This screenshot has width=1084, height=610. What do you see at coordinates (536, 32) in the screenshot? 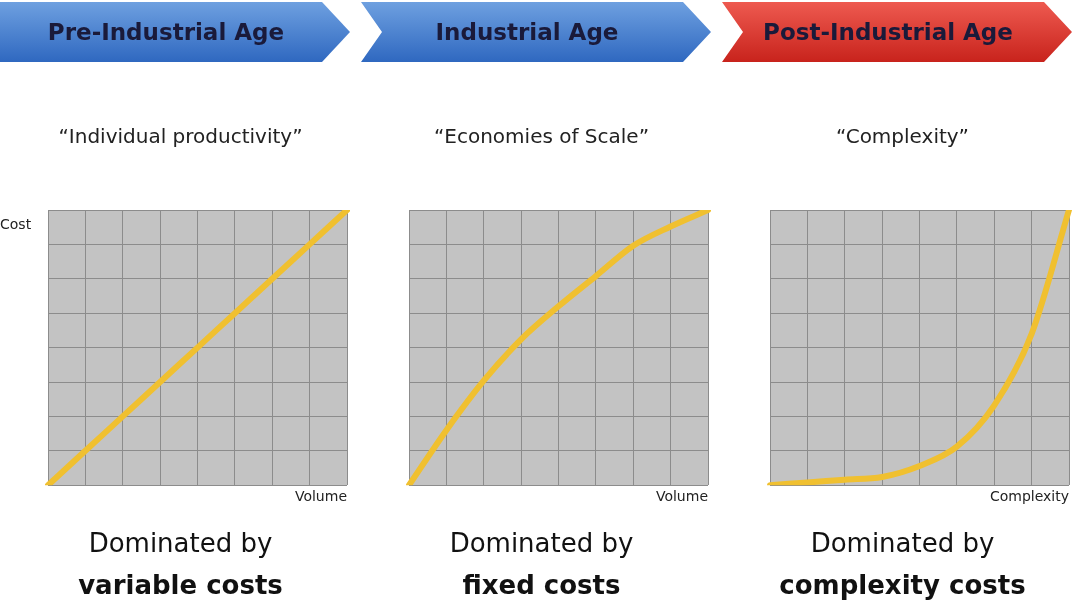
I see `chart-title: Industrial Age` at bounding box center [536, 32].